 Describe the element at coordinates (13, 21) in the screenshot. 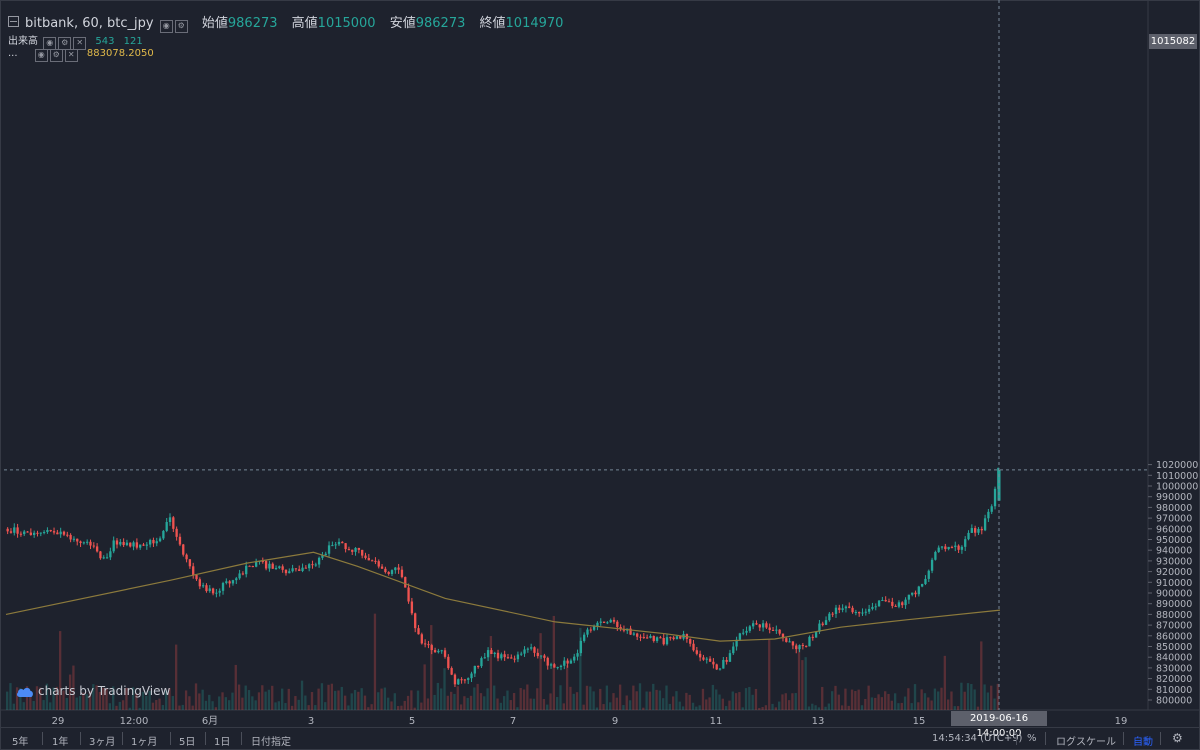

I see `collapse-icon` at that location.